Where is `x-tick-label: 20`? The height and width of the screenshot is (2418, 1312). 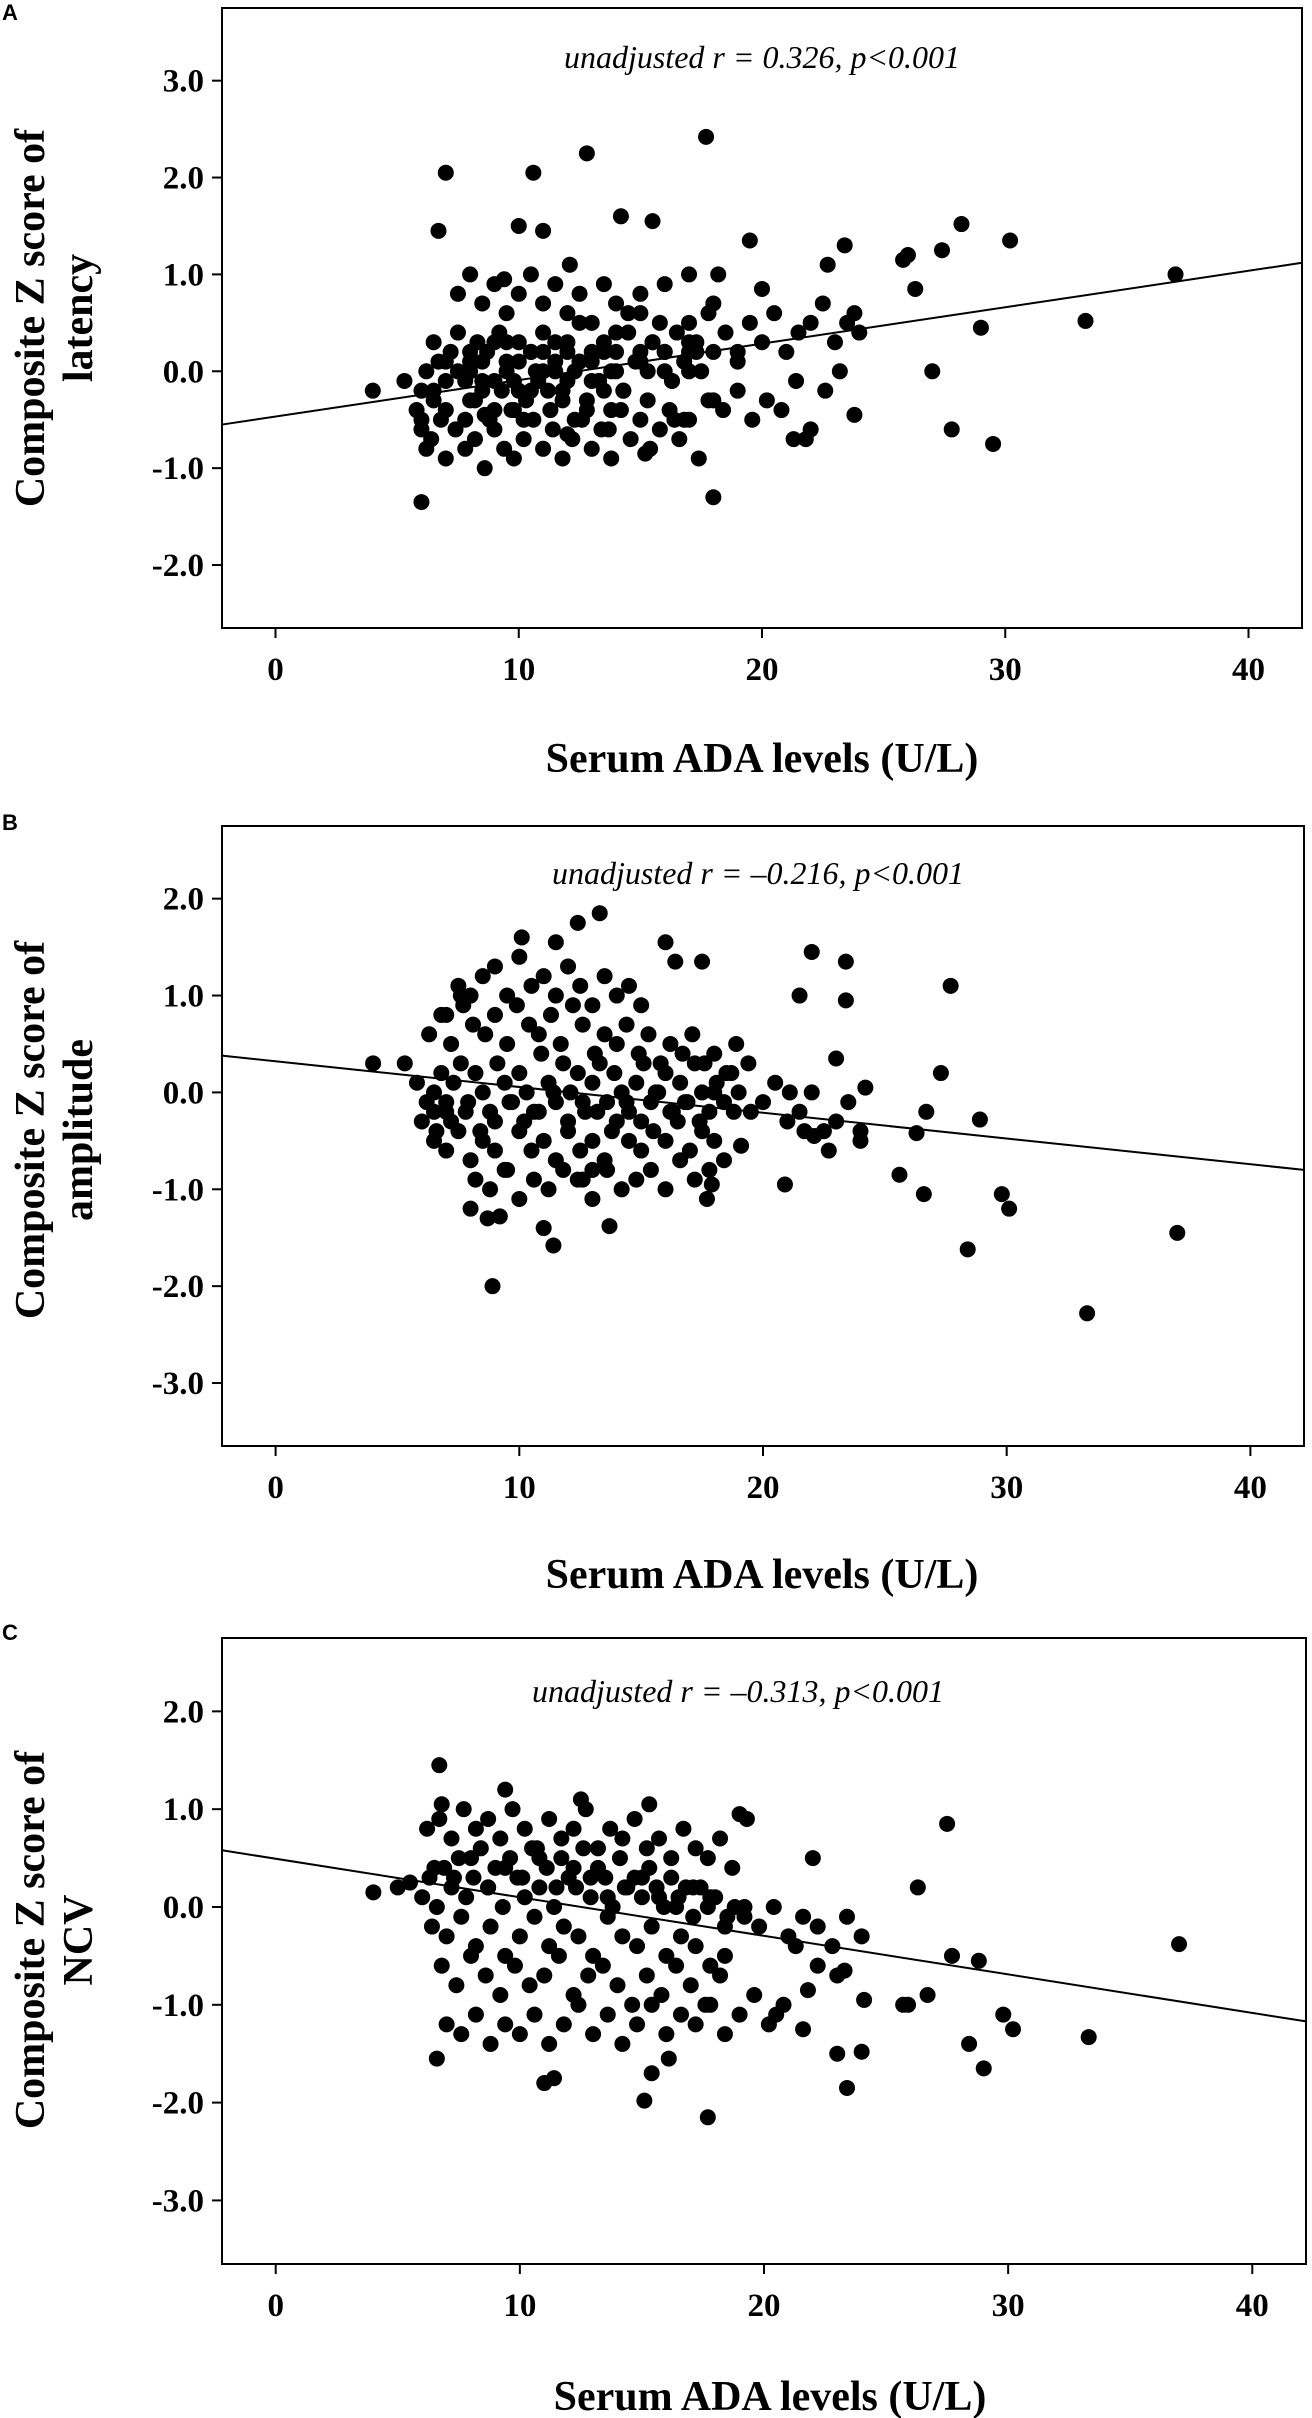
x-tick-label: 20 is located at coordinates (763, 1488).